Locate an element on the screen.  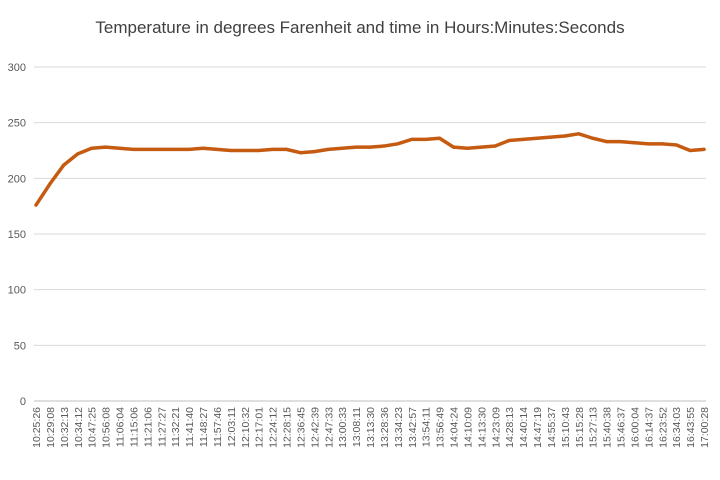
x-tick-label: 10:25:26 is located at coordinates (37, 427).